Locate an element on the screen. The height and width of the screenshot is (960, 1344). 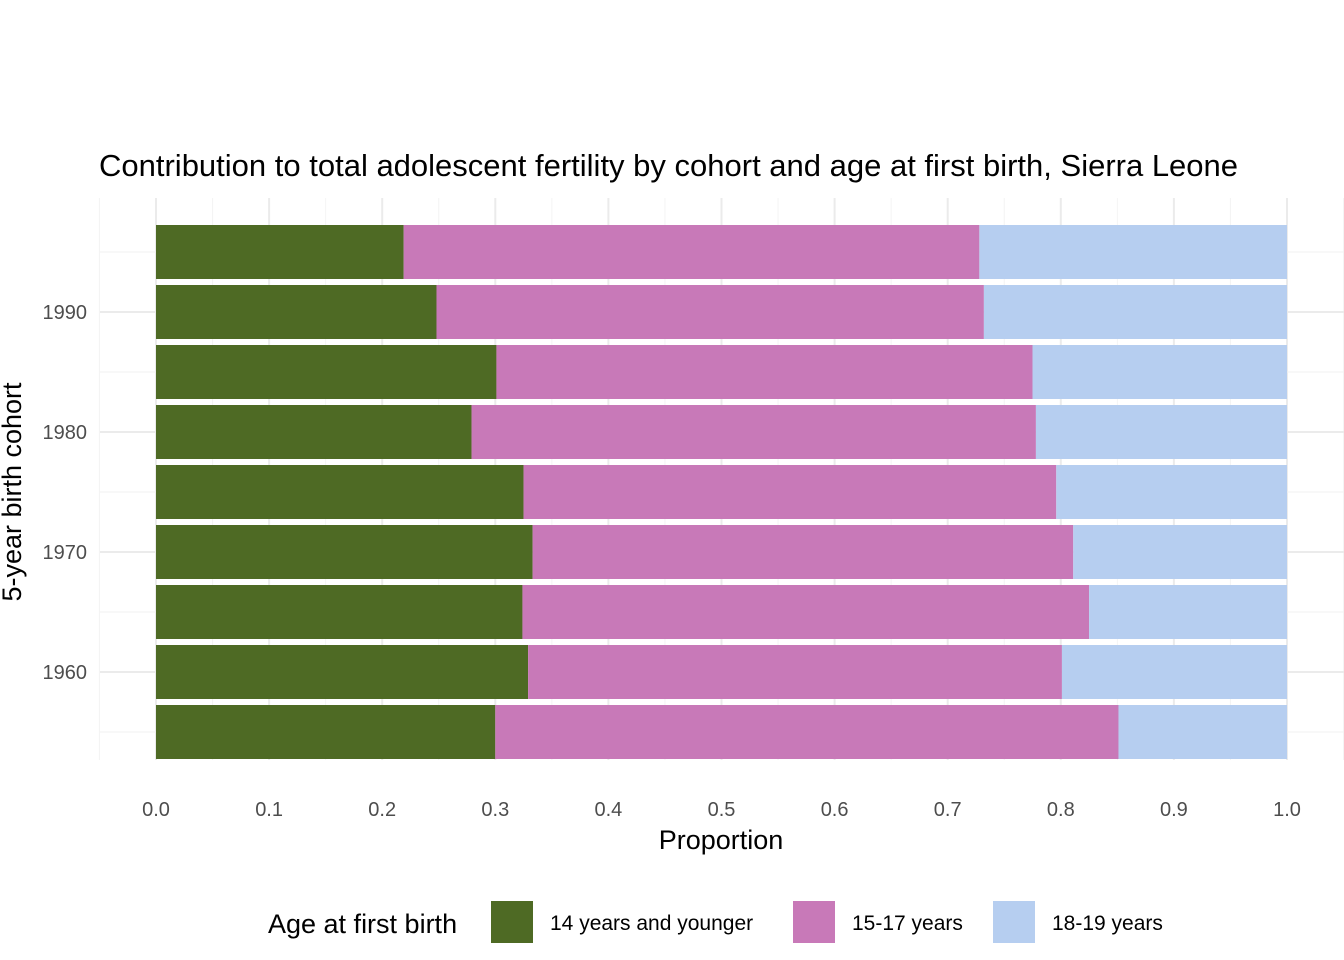
bar-1990-14-years-and-younger is located at coordinates (296, 312).